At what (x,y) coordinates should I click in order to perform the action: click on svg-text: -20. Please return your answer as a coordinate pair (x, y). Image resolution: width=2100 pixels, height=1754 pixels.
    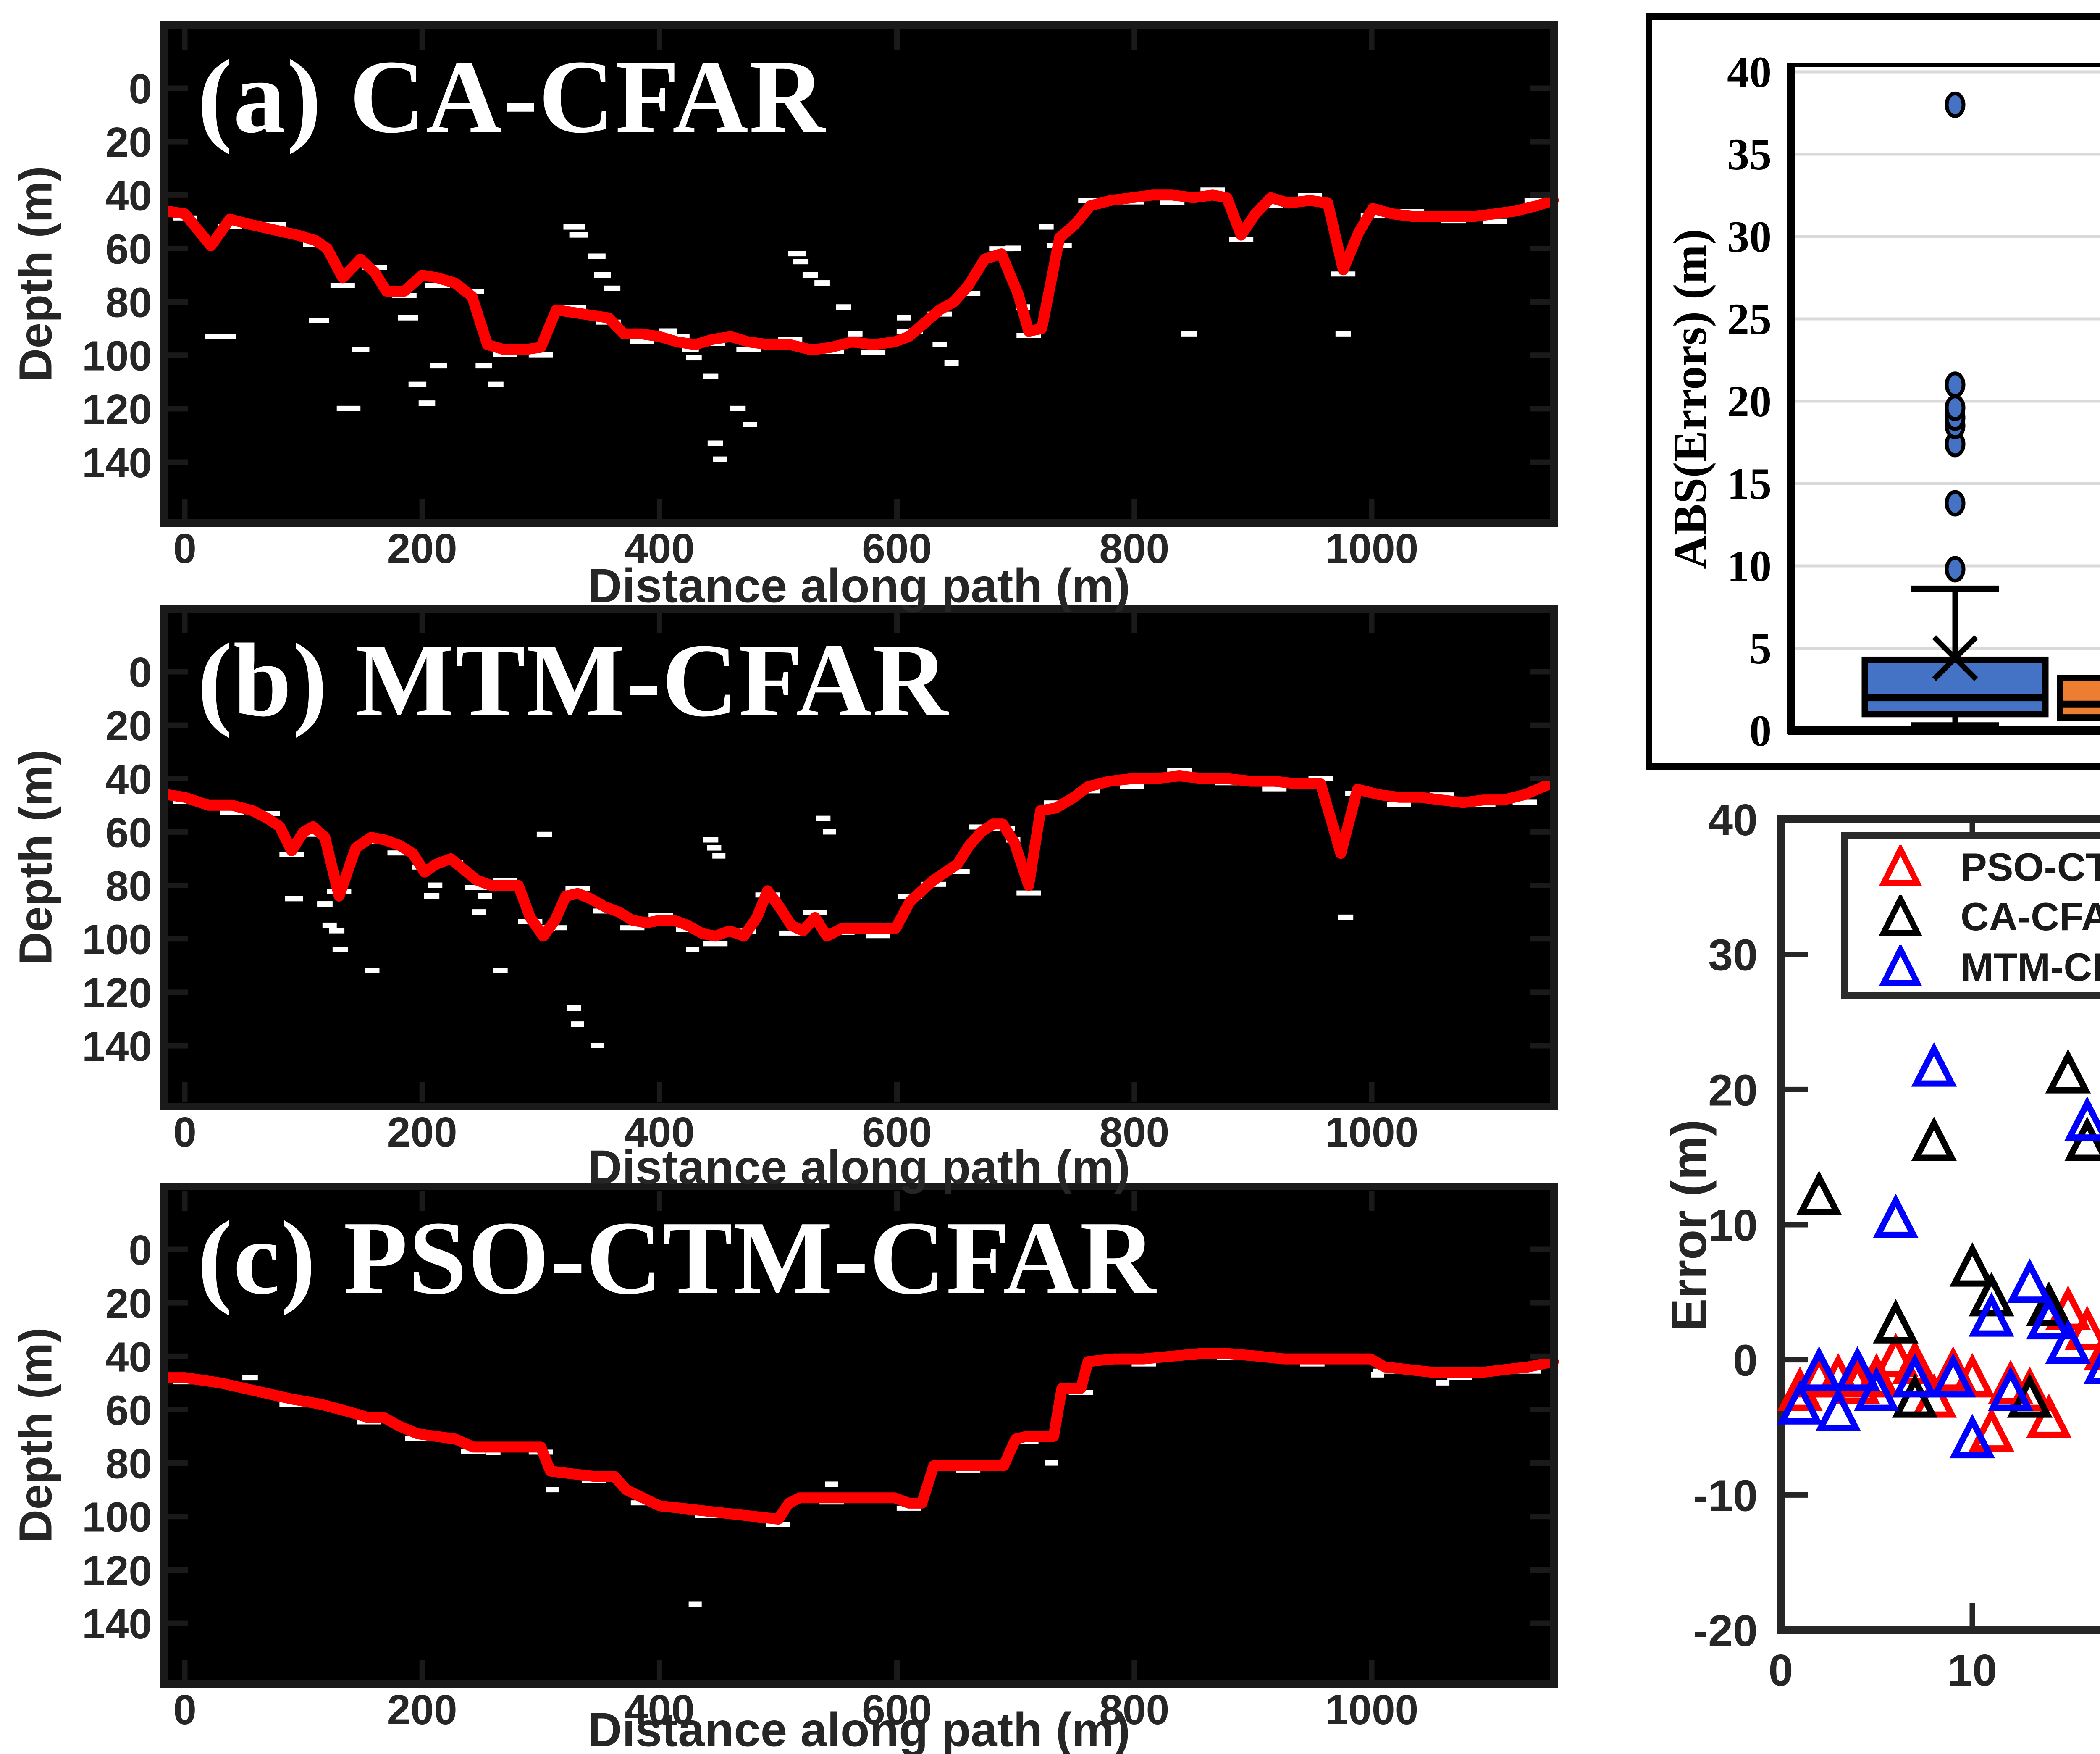
    Looking at the image, I should click on (1725, 1631).